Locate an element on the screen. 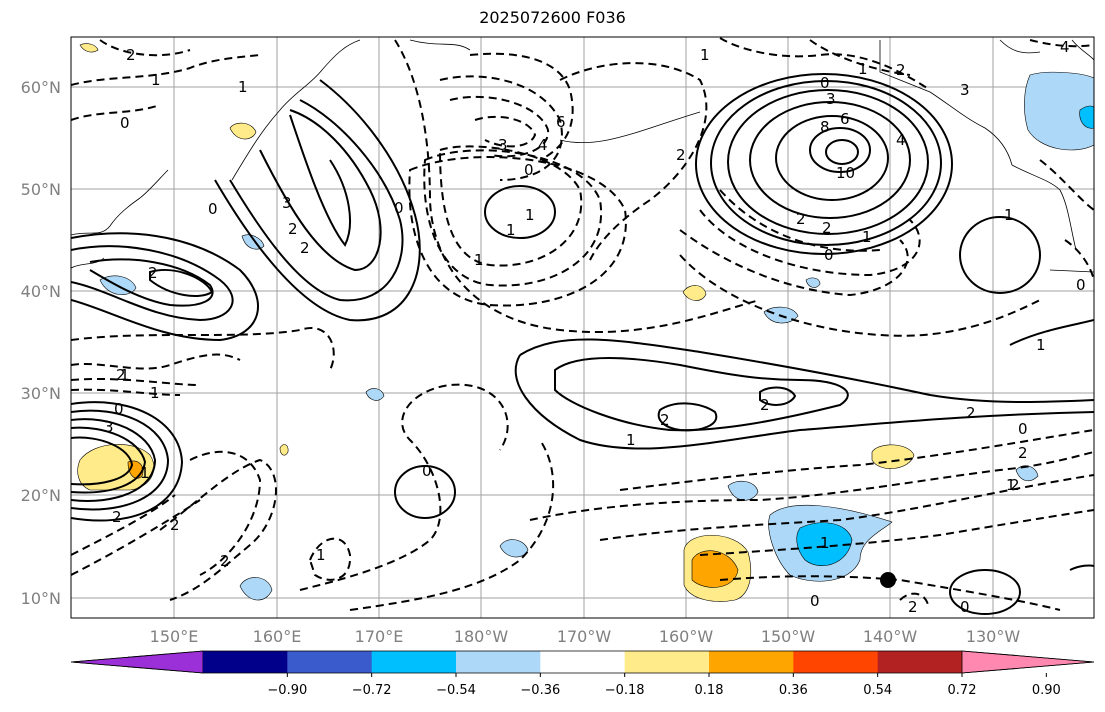 This screenshot has height=712, width=1105. colorbar-outline is located at coordinates (582, 662).